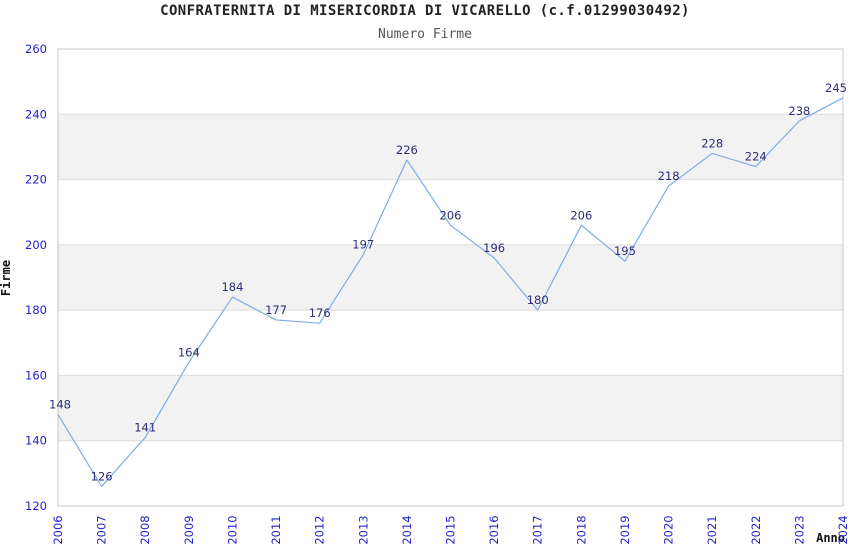 The image size is (850, 550). I want to click on x-tick-label: 2012, so click(320, 529).